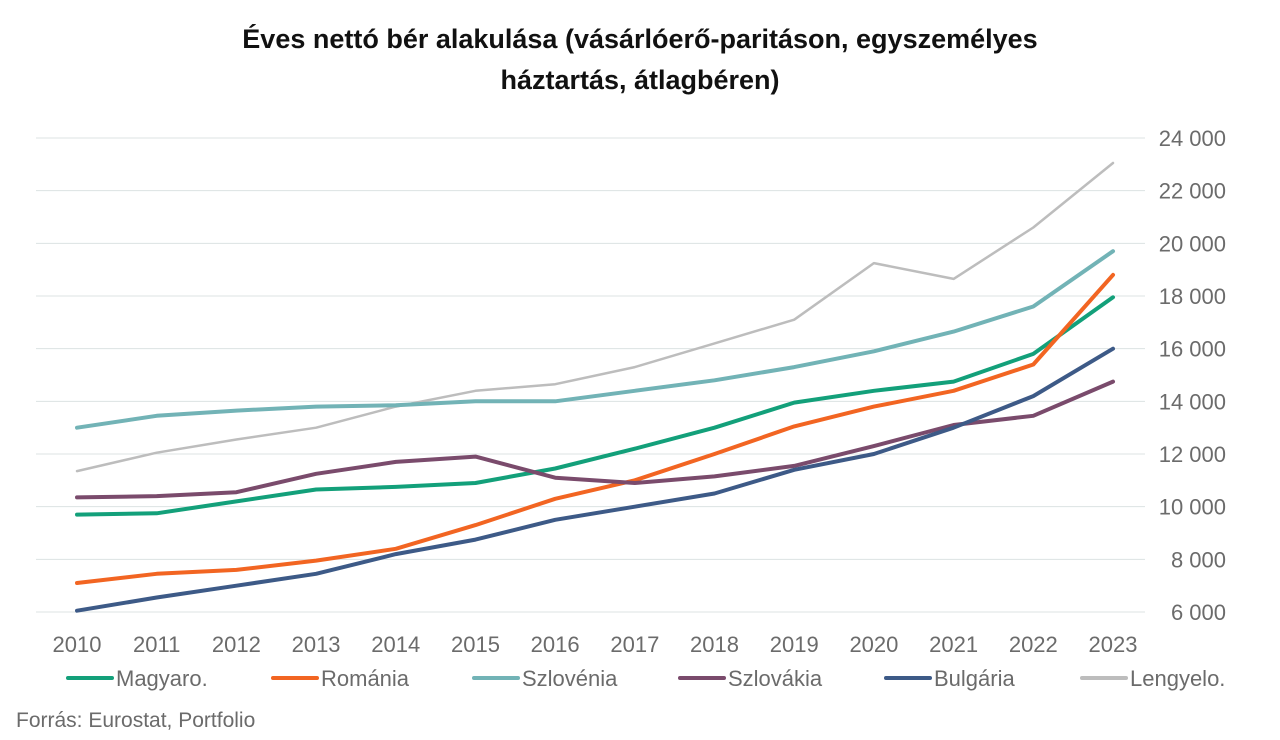  I want to click on chart-title-line-2: háztartás, átlagbéren), so click(639, 80).